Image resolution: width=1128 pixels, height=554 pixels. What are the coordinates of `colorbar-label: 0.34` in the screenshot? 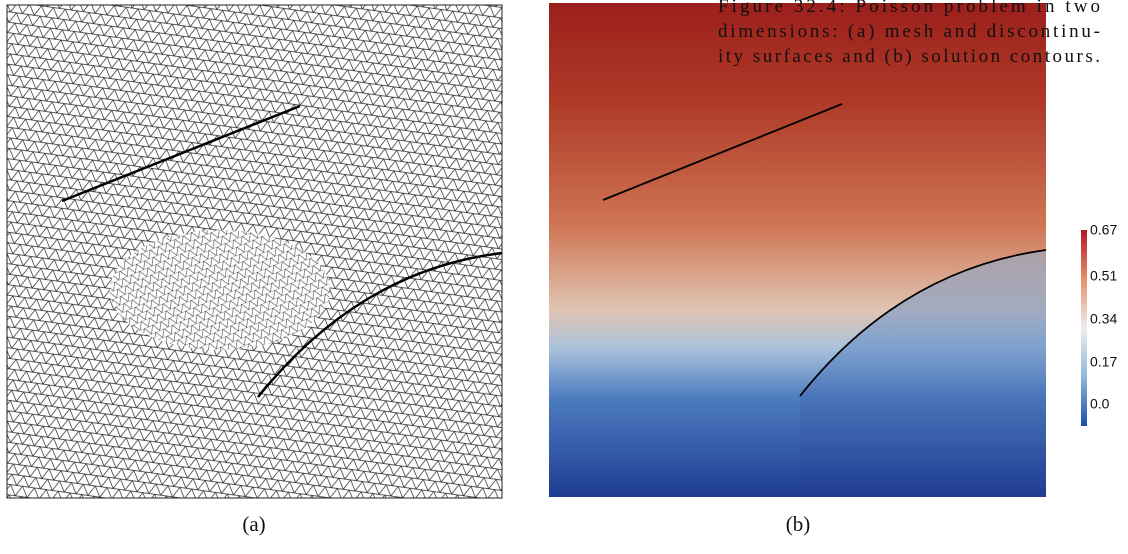 It's located at (1103, 319).